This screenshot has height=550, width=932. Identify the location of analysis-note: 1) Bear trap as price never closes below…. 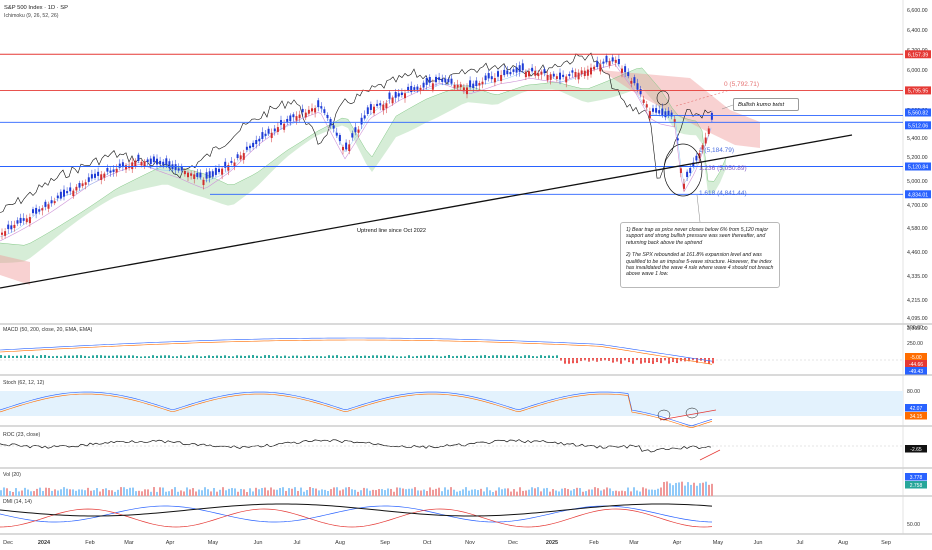
(700, 255).